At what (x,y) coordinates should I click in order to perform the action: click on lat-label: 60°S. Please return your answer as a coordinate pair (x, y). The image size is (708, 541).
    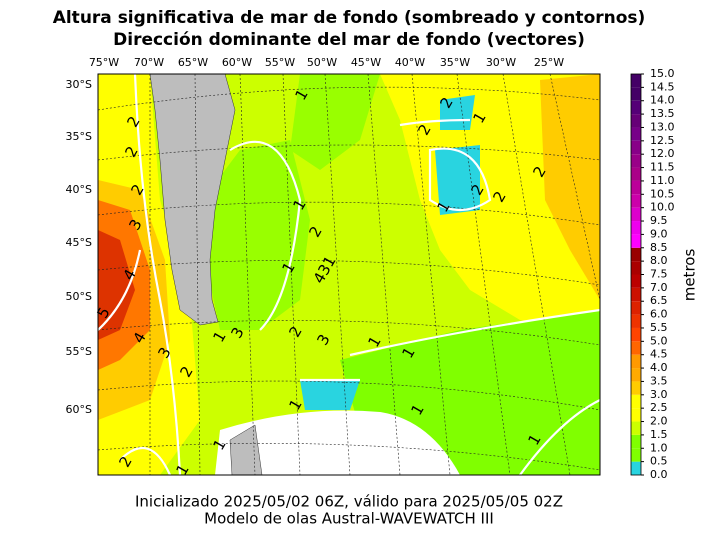
    Looking at the image, I should click on (79, 409).